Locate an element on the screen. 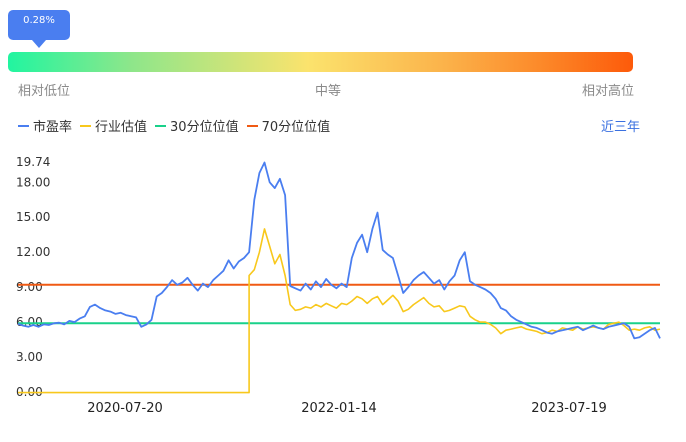 Image resolution: width=686 pixels, height=442 pixels. legend-item-p70: 70分位位值 is located at coordinates (288, 125).